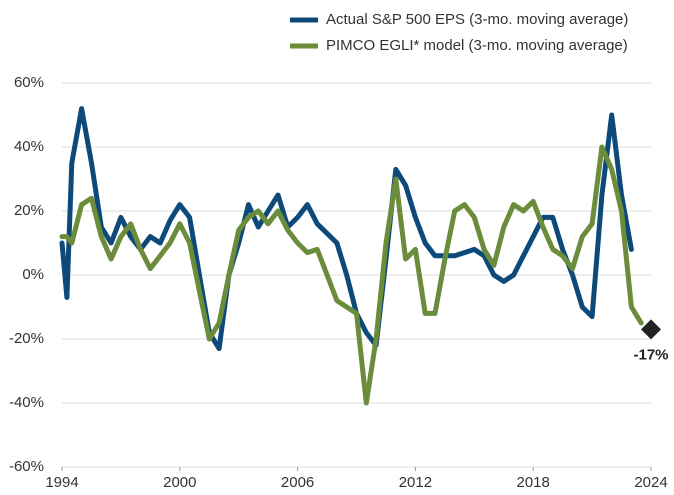  I want to click on y-tick-label: 0%, so click(33, 274).